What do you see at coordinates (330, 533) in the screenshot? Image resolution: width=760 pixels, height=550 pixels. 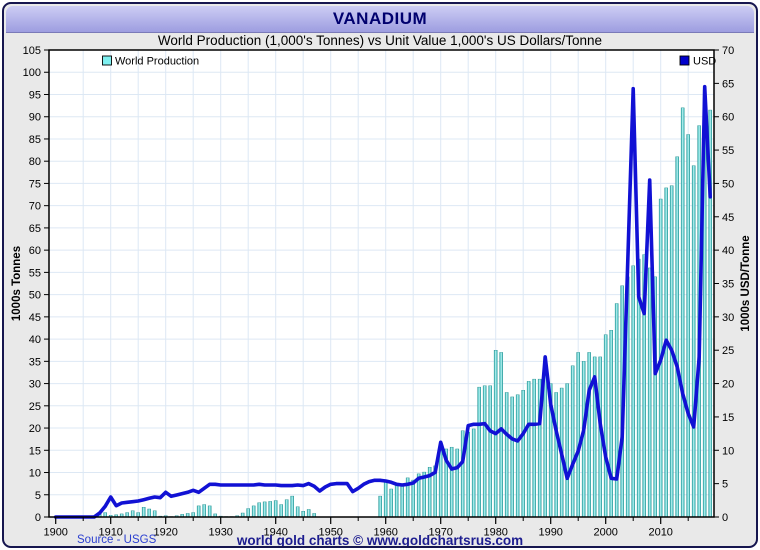 I see `x-axis-tick-label: 1950` at bounding box center [330, 533].